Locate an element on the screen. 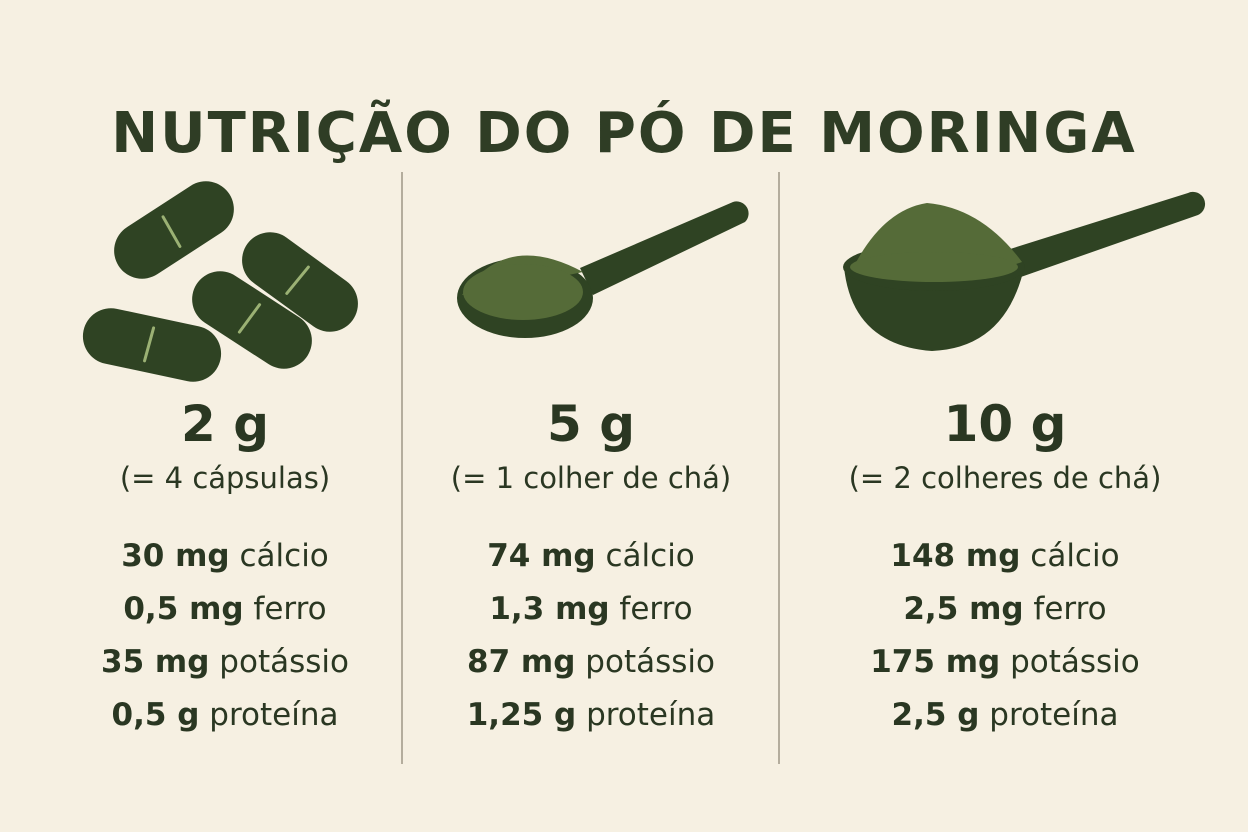 The width and height of the screenshot is (1248, 832). nutrient-calcium: 148 mg cálcio is located at coordinates (1005, 556).